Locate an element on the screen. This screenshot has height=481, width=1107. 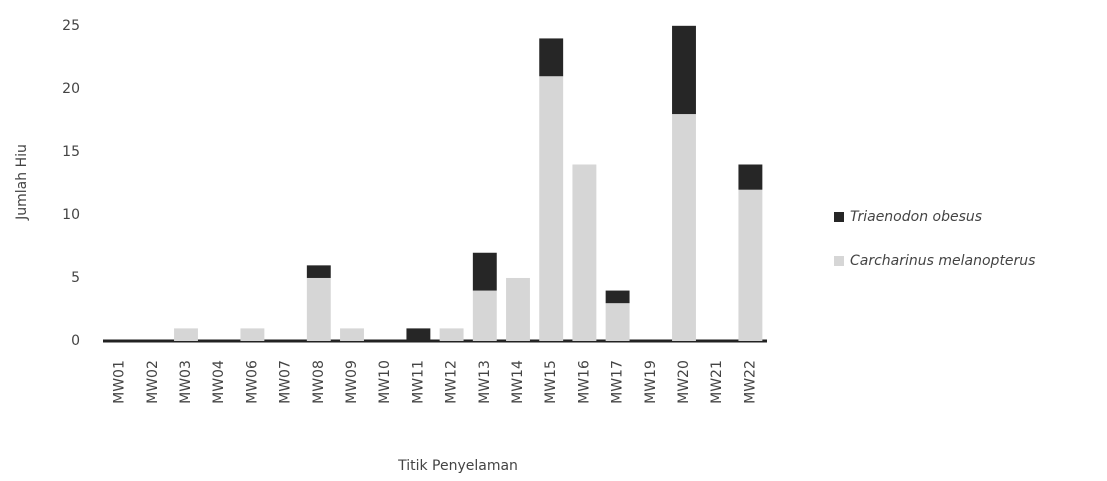
y-tick-label: 10 is located at coordinates (71, 215).